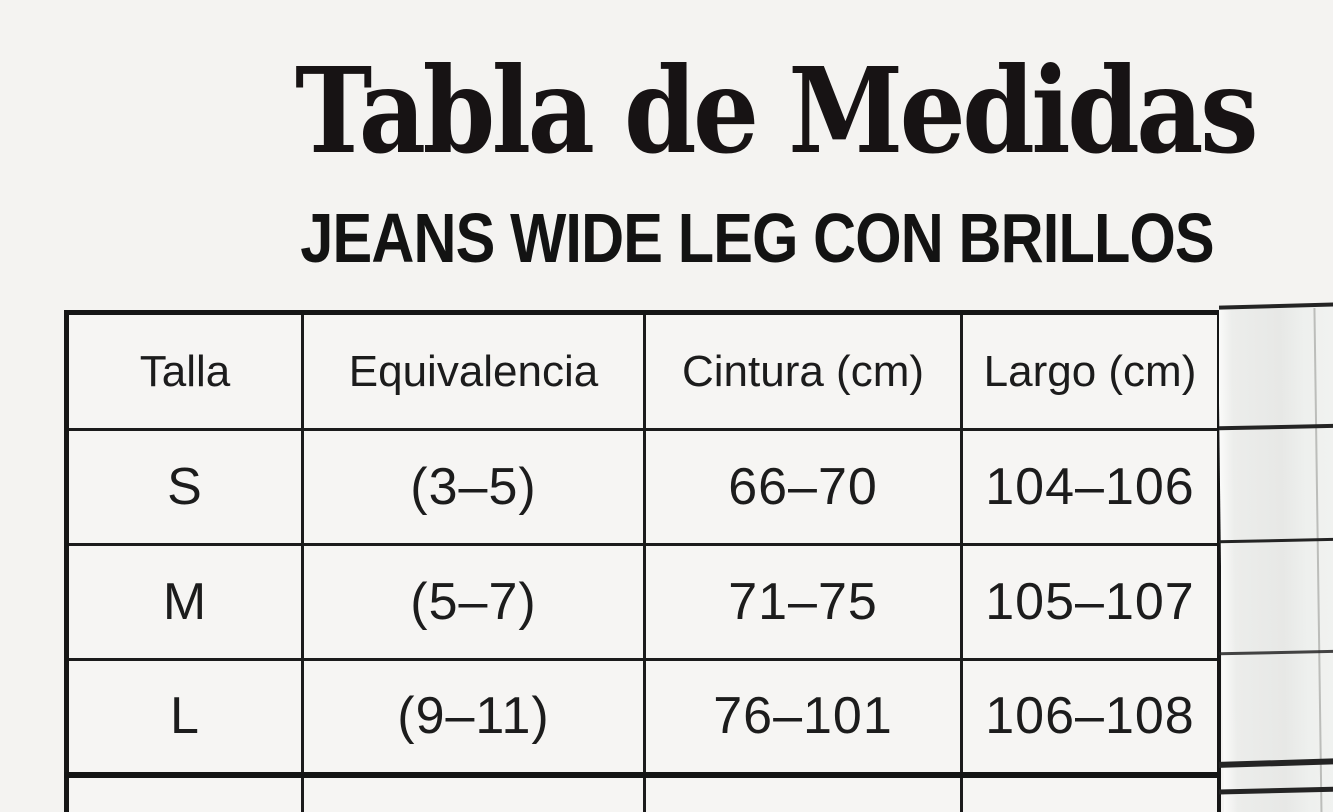 The image size is (1333, 812). I want to click on column-header-largo: Largo (cm), so click(1090, 371).